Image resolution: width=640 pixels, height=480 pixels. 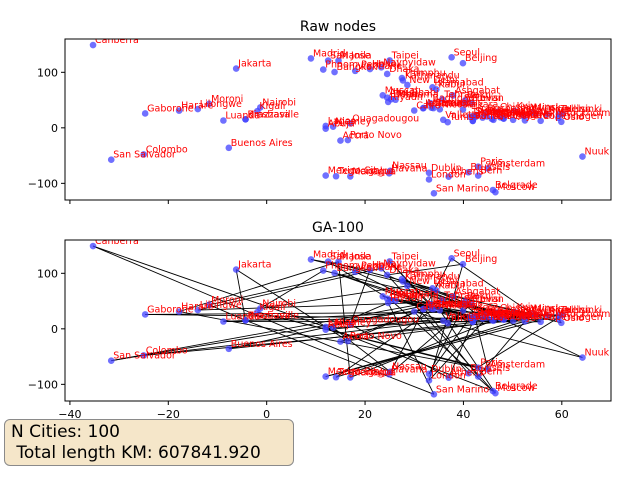 What do you see at coordinates (522, 315) in the screenshot?
I see `city-label: Vienna` at bounding box center [522, 315].